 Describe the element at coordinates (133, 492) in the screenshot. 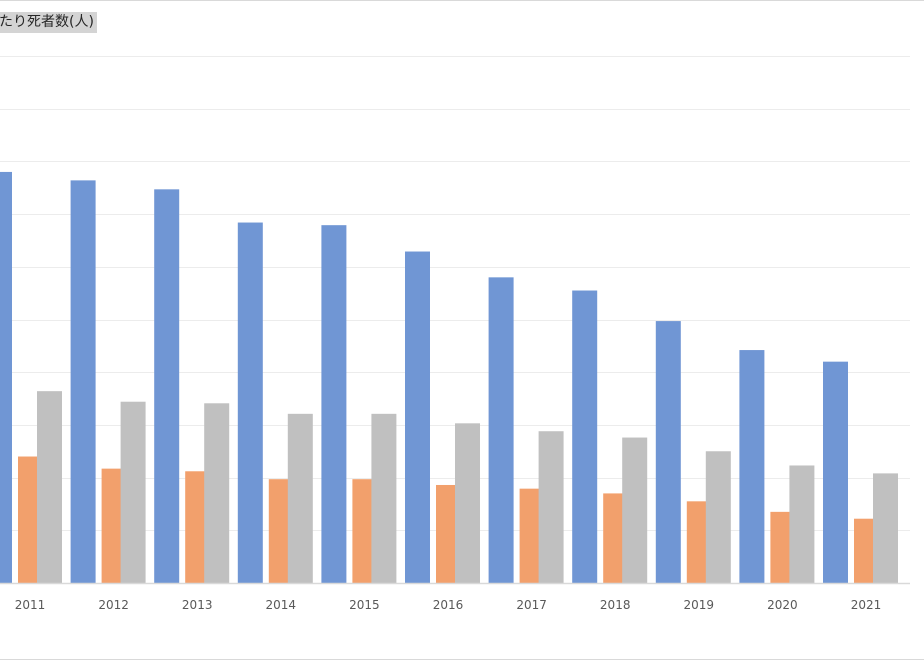

I see `bar-series-3-2012` at that location.